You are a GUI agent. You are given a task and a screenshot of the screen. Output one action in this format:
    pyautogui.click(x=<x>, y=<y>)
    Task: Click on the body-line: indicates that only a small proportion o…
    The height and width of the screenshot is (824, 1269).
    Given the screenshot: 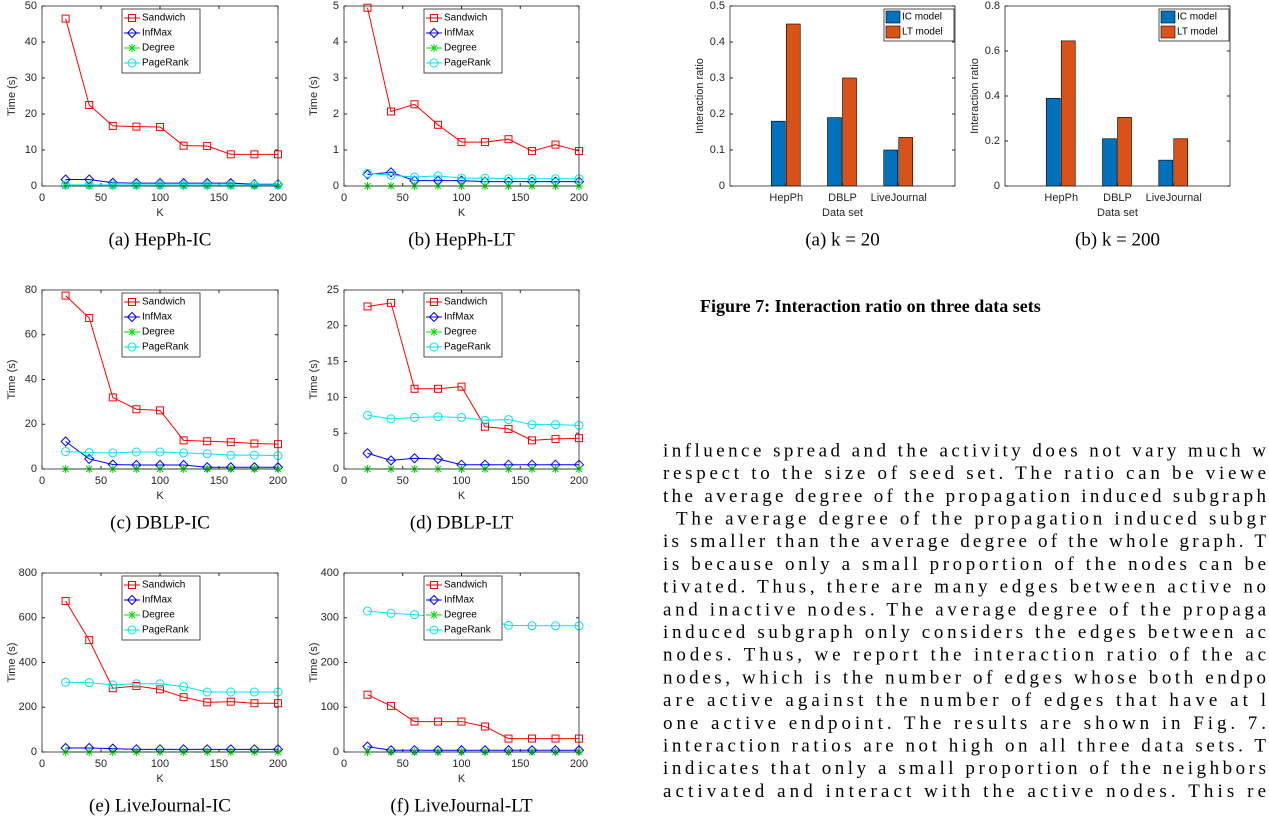 What is the action you would take?
    pyautogui.click(x=964, y=768)
    